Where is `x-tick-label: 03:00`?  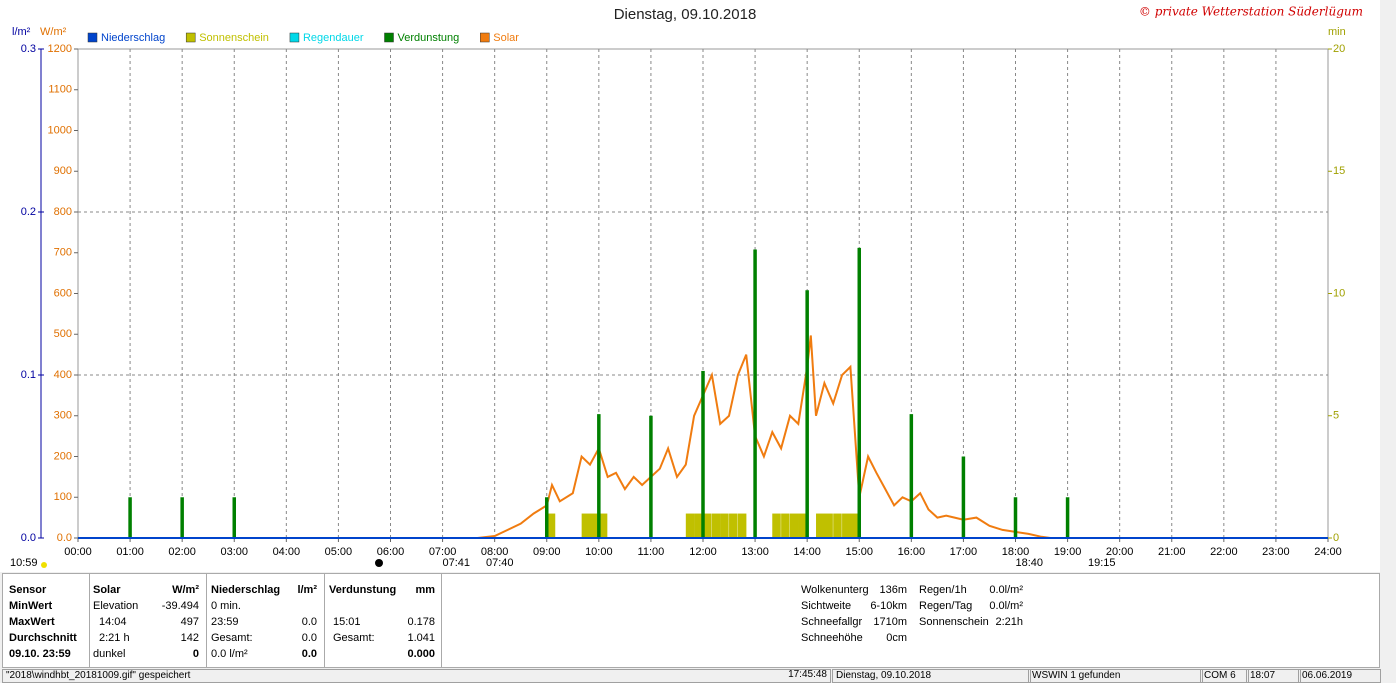
x-tick-label: 03:00 is located at coordinates (234, 552).